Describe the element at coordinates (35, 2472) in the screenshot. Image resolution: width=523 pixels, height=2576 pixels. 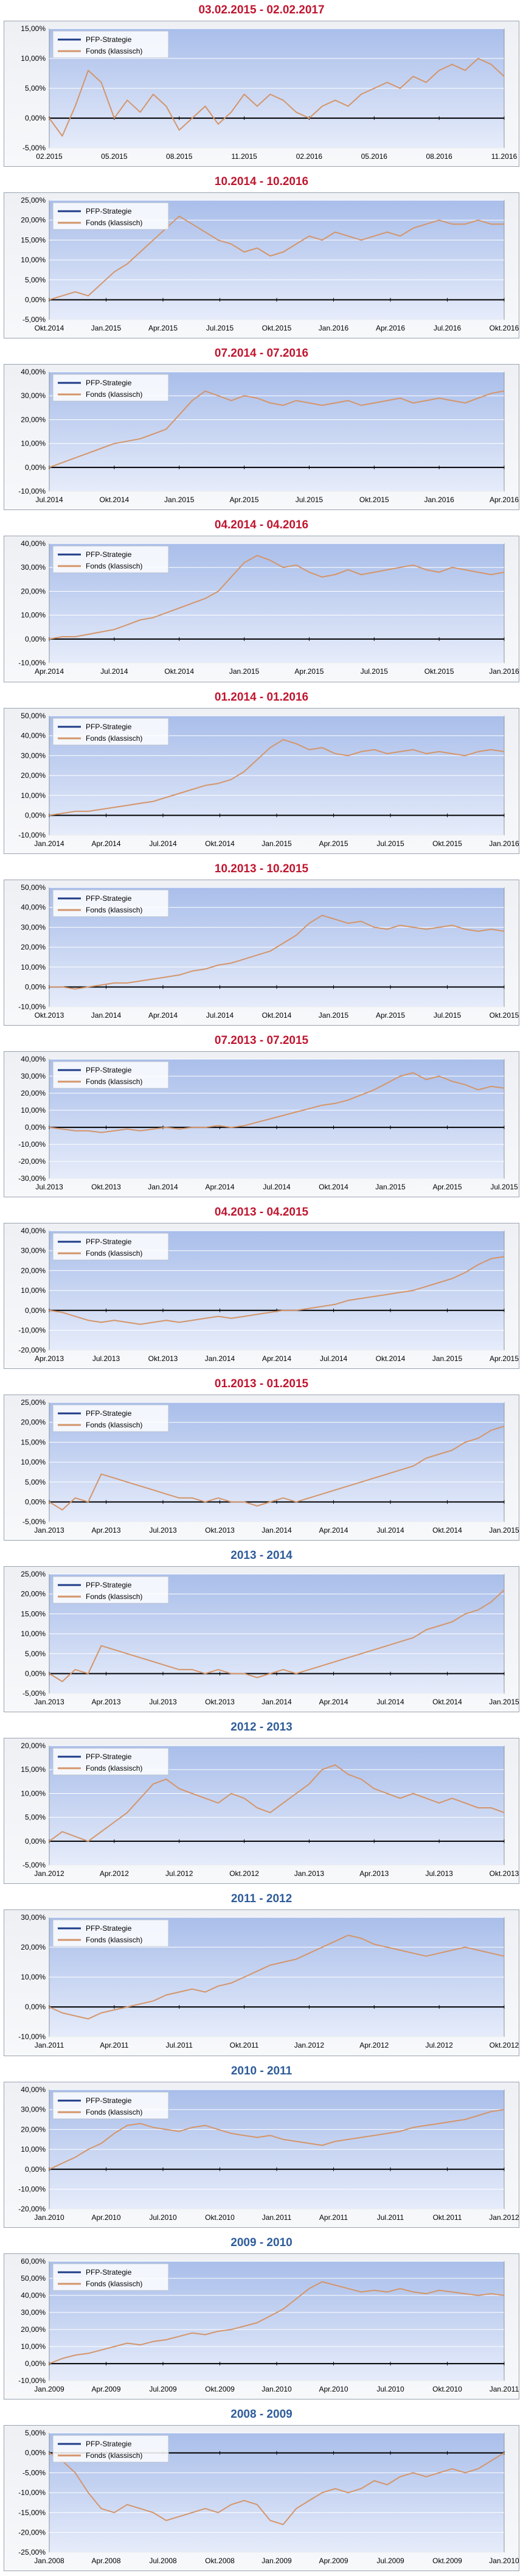
I see `y-tick-label: -5,00%` at that location.